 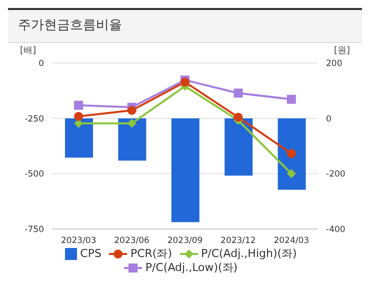 What do you see at coordinates (78, 241) in the screenshot?
I see `x-tick-label: 2023/03` at bounding box center [78, 241].